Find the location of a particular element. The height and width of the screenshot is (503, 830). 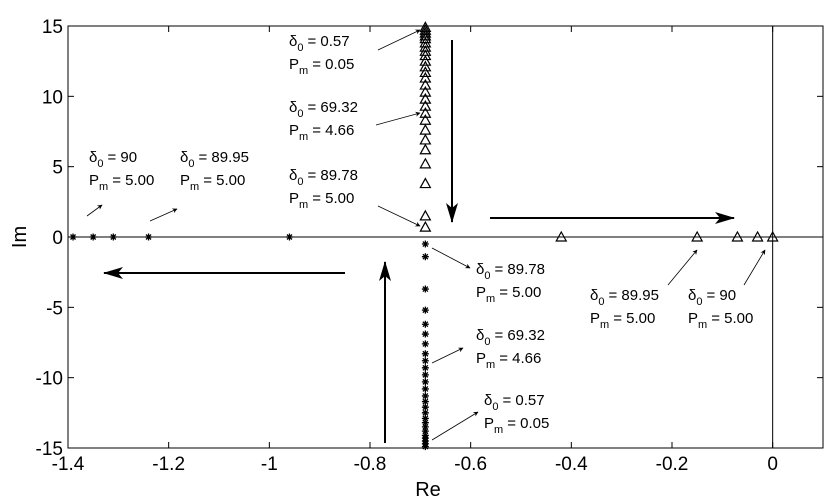

x-tick-label: -0.8 is located at coordinates (370, 464).